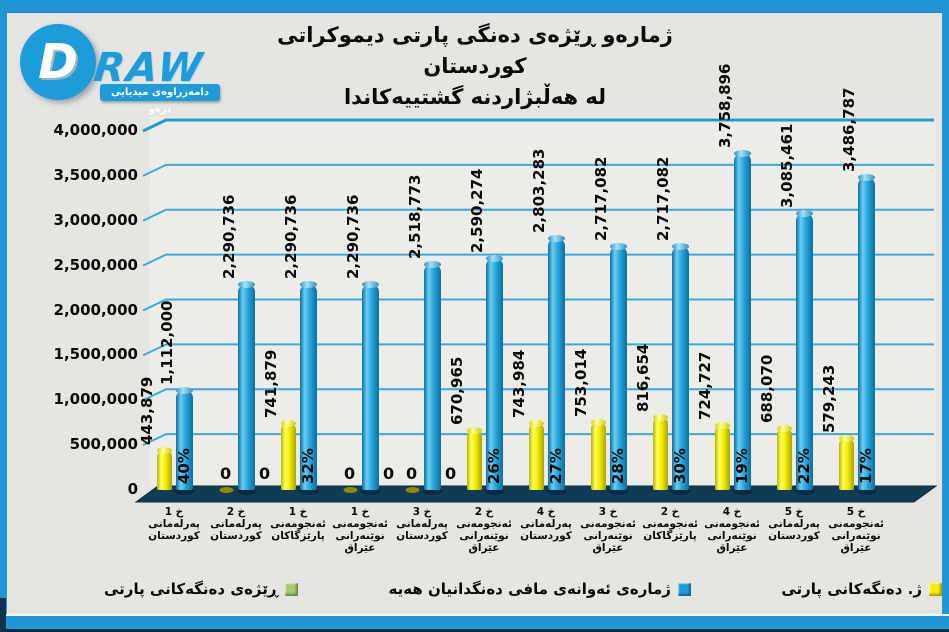 The image size is (949, 632). What do you see at coordinates (866, 466) in the screenshot?
I see `label-percentage: 17%` at bounding box center [866, 466].